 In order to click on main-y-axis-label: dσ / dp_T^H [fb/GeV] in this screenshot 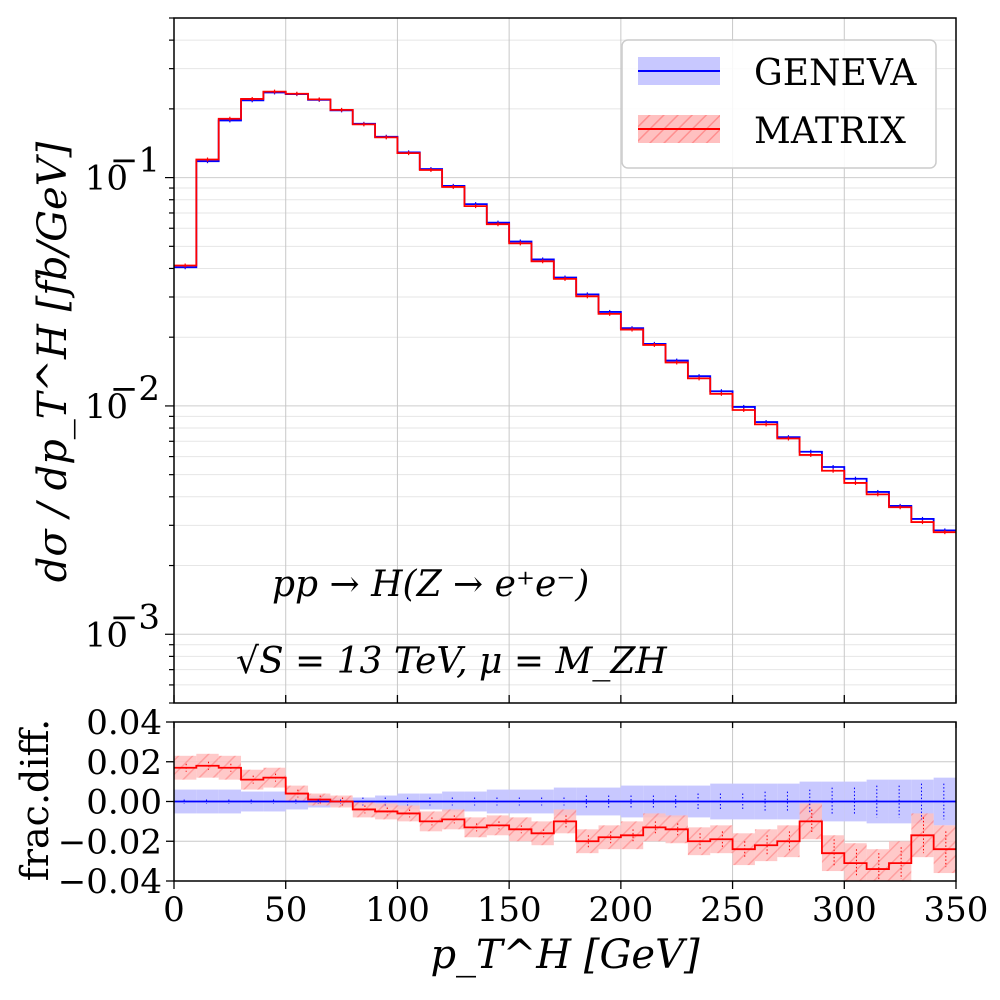, I will do `click(53, 361)`.